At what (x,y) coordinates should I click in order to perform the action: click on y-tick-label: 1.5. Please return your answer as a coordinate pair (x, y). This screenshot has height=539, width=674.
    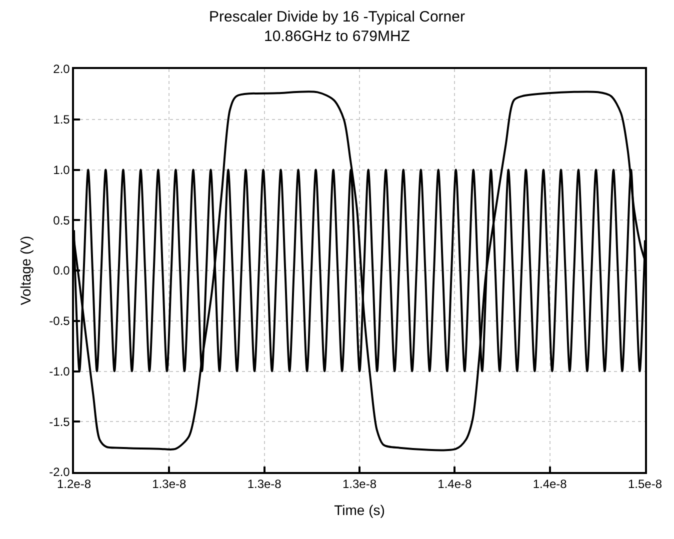
    Looking at the image, I should click on (61, 119).